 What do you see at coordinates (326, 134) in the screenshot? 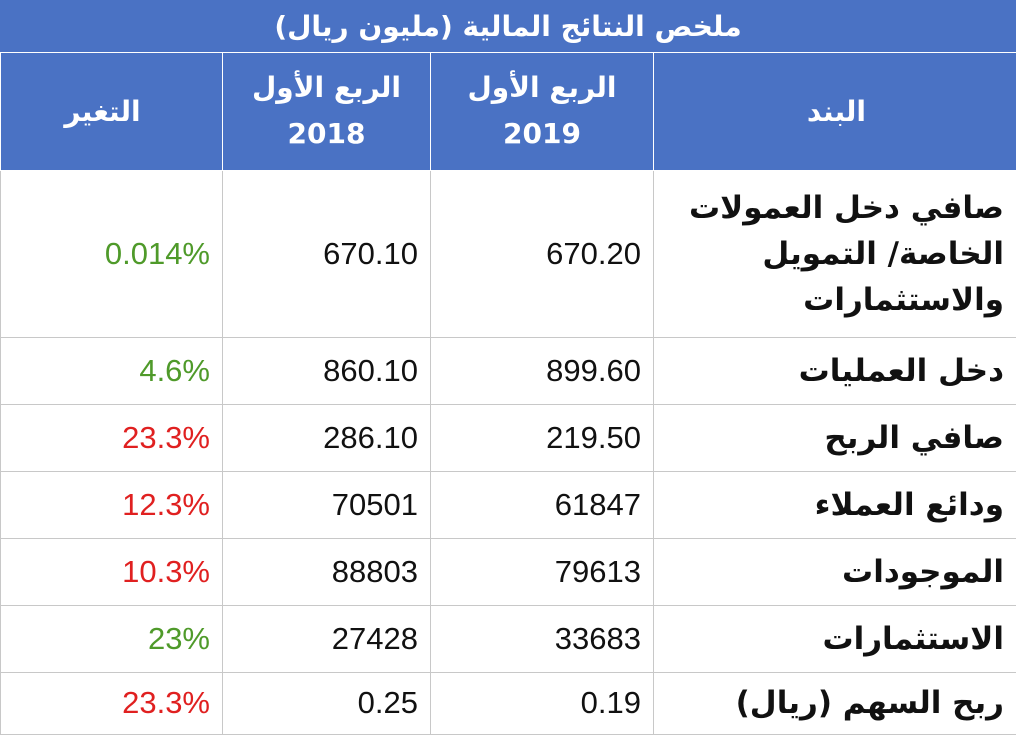
I see `header-q1-2018-year: 2018` at bounding box center [326, 134].